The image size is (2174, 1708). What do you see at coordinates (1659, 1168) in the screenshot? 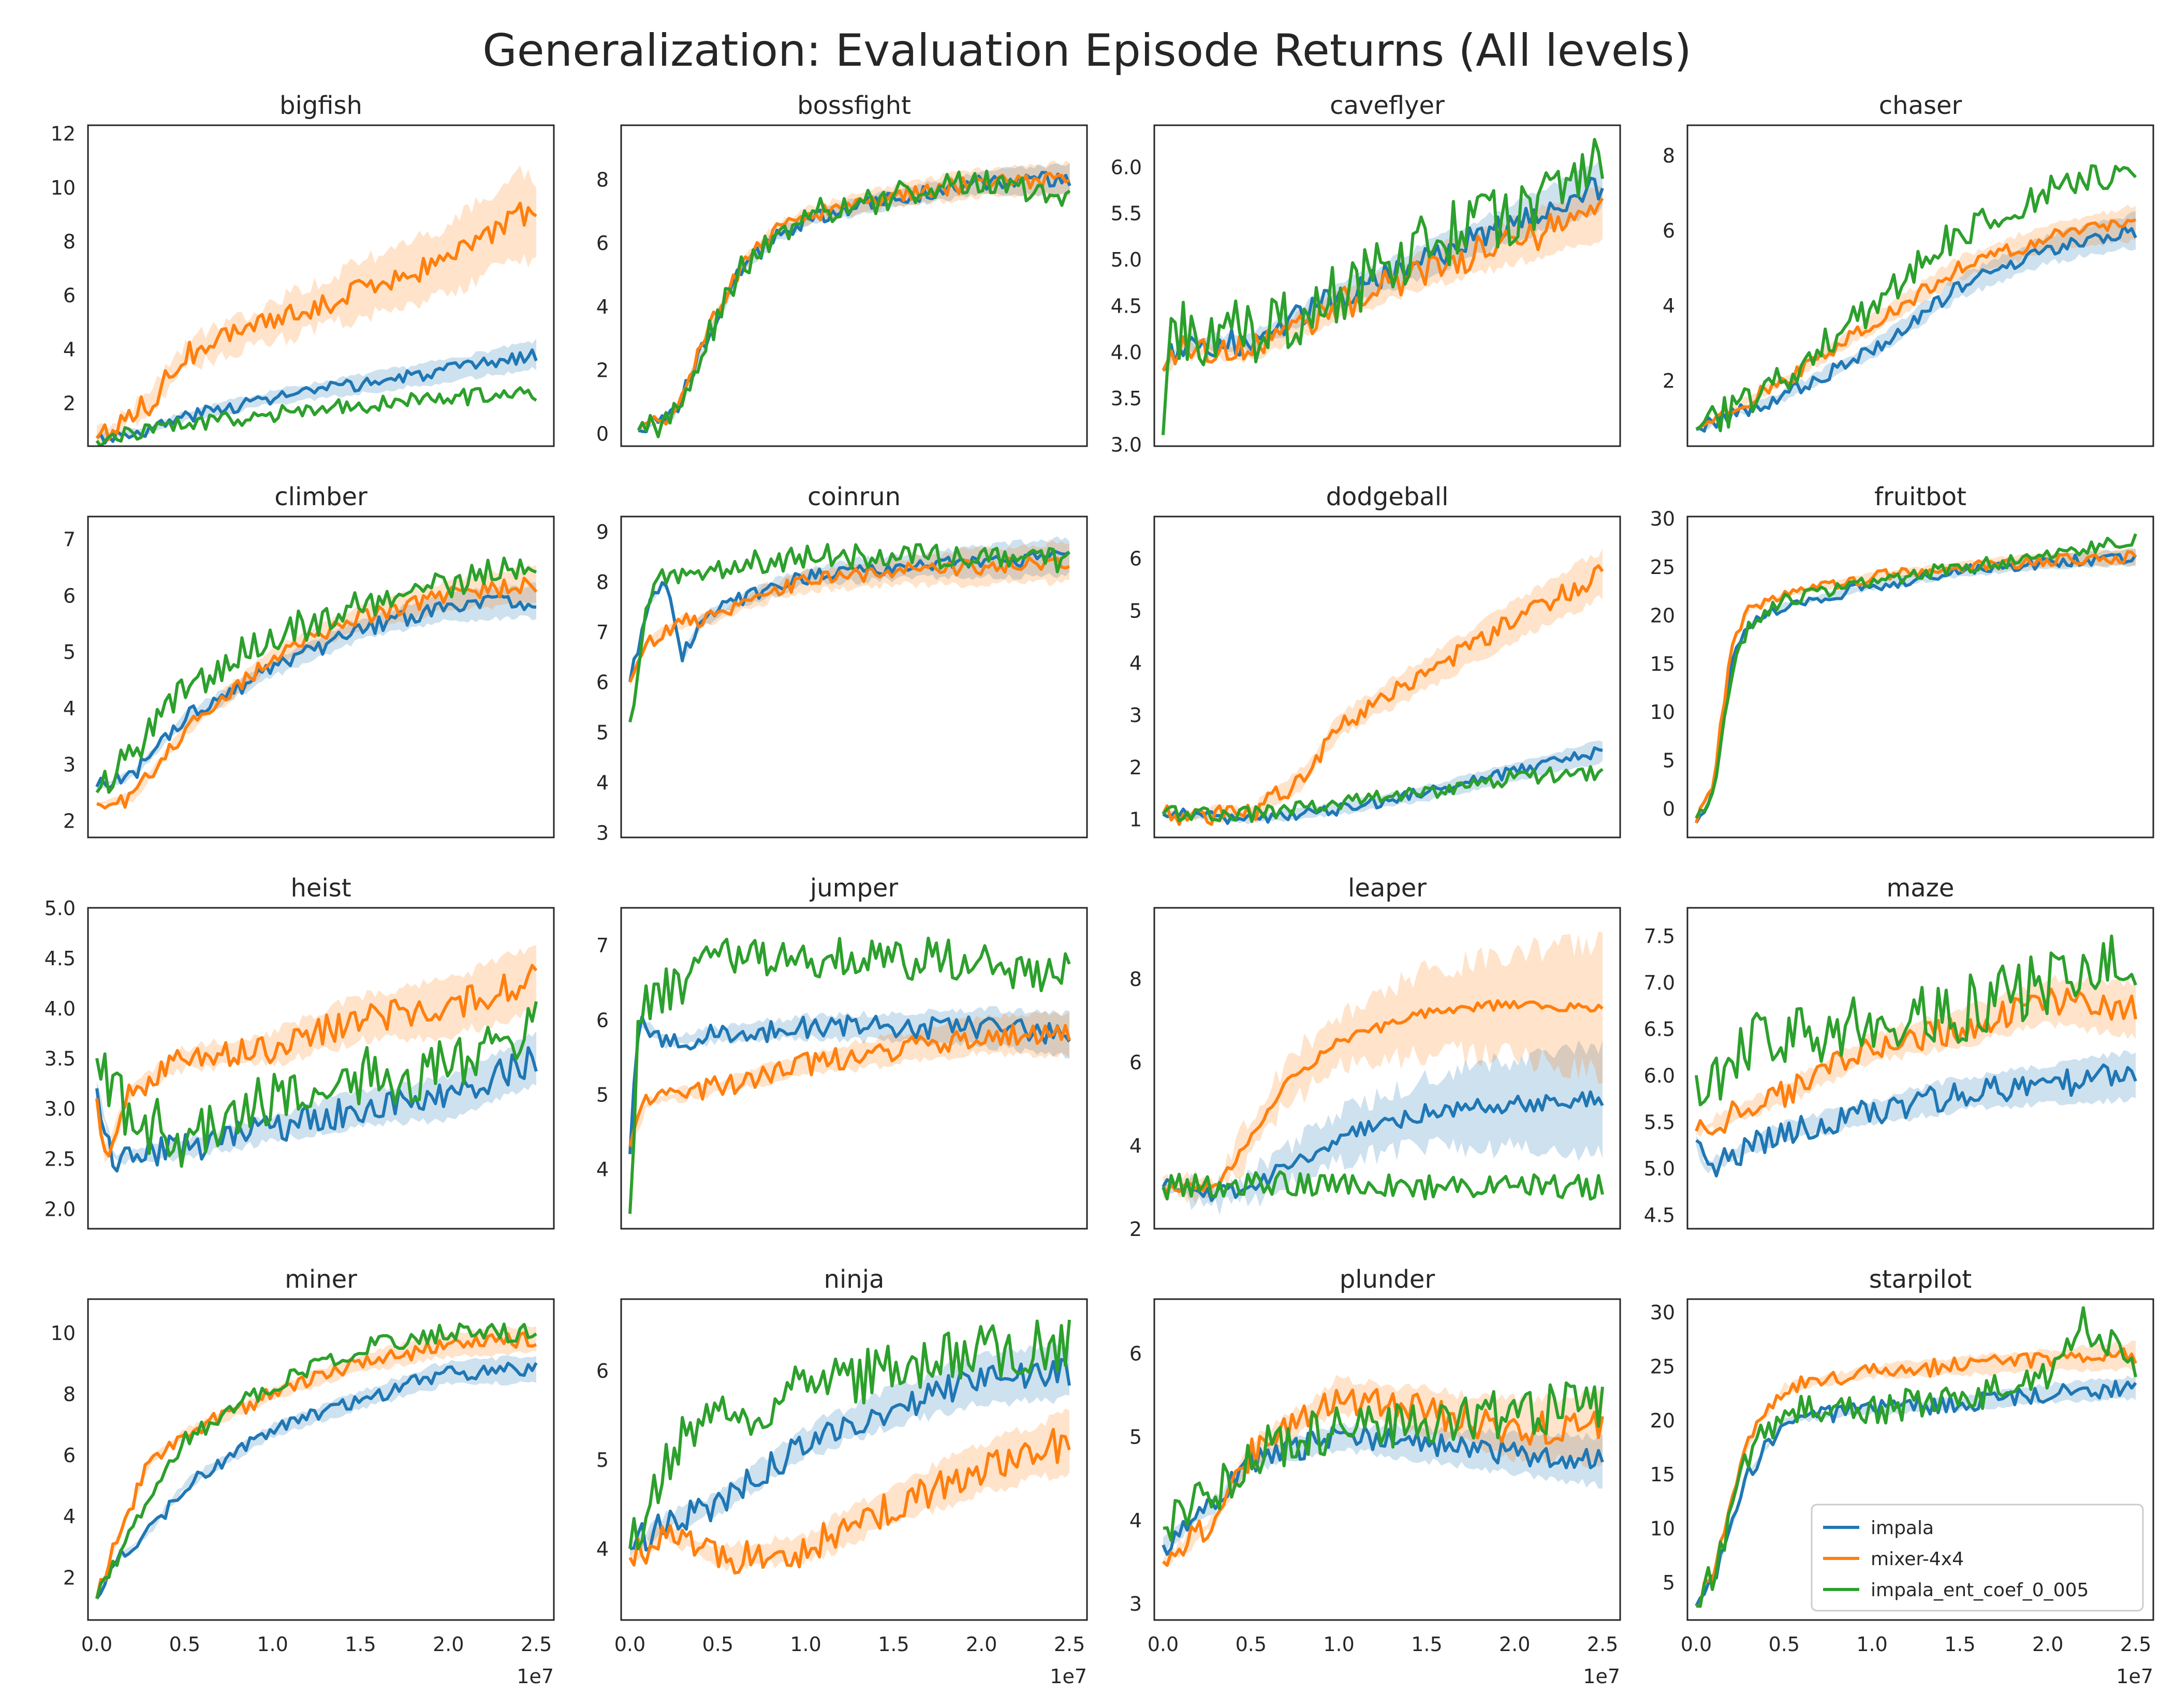
I see `y-tick-label: 5.0` at bounding box center [1659, 1168].